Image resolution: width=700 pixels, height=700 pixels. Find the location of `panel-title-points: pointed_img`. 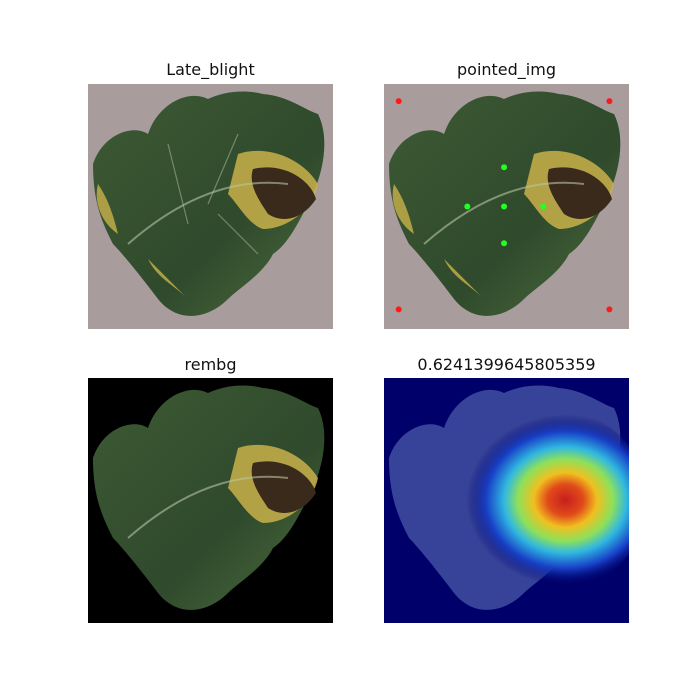

panel-title-points: pointed_img is located at coordinates (506, 69).